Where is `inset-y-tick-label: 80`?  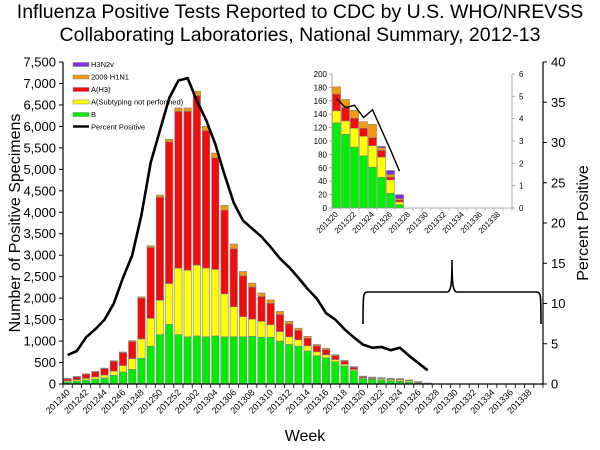
inset-y-tick-label: 80 is located at coordinates (322, 154).